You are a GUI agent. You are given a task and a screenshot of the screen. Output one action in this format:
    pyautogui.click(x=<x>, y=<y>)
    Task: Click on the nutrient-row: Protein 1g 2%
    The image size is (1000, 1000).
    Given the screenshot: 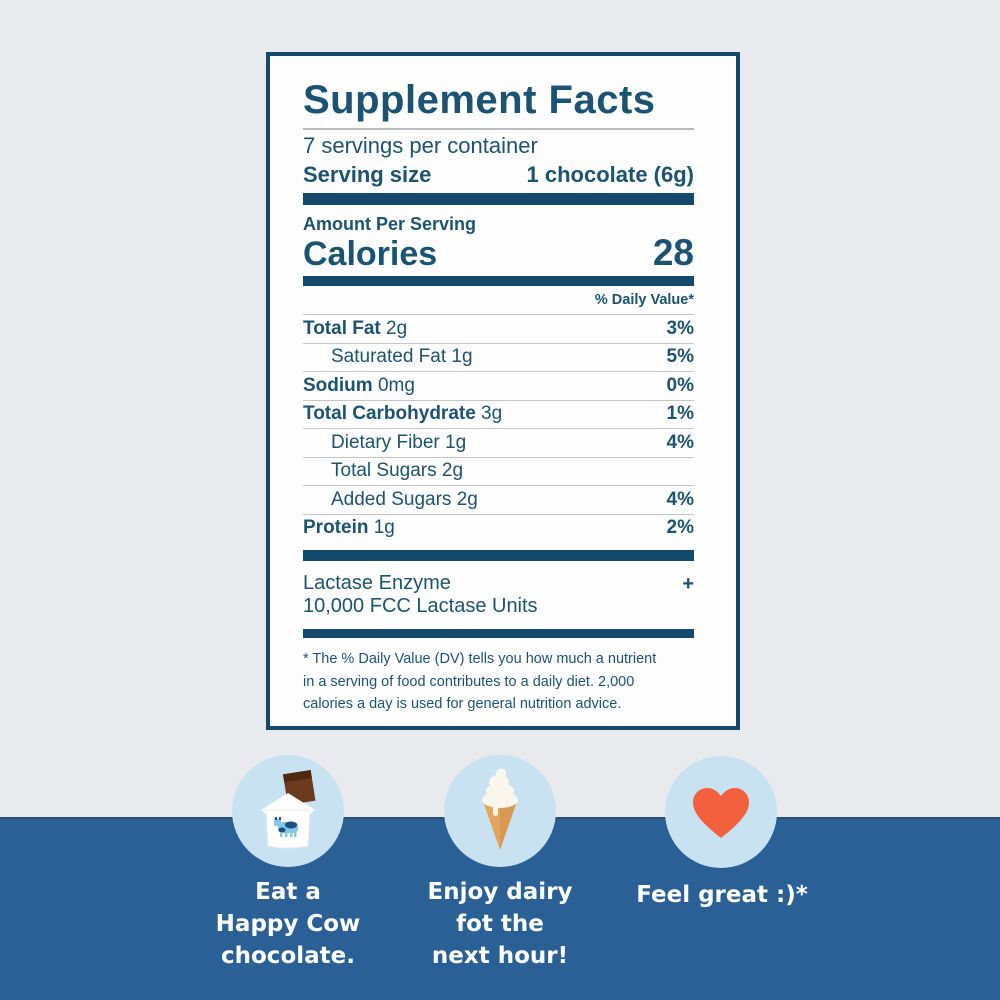 What is the action you would take?
    pyautogui.click(x=498, y=529)
    